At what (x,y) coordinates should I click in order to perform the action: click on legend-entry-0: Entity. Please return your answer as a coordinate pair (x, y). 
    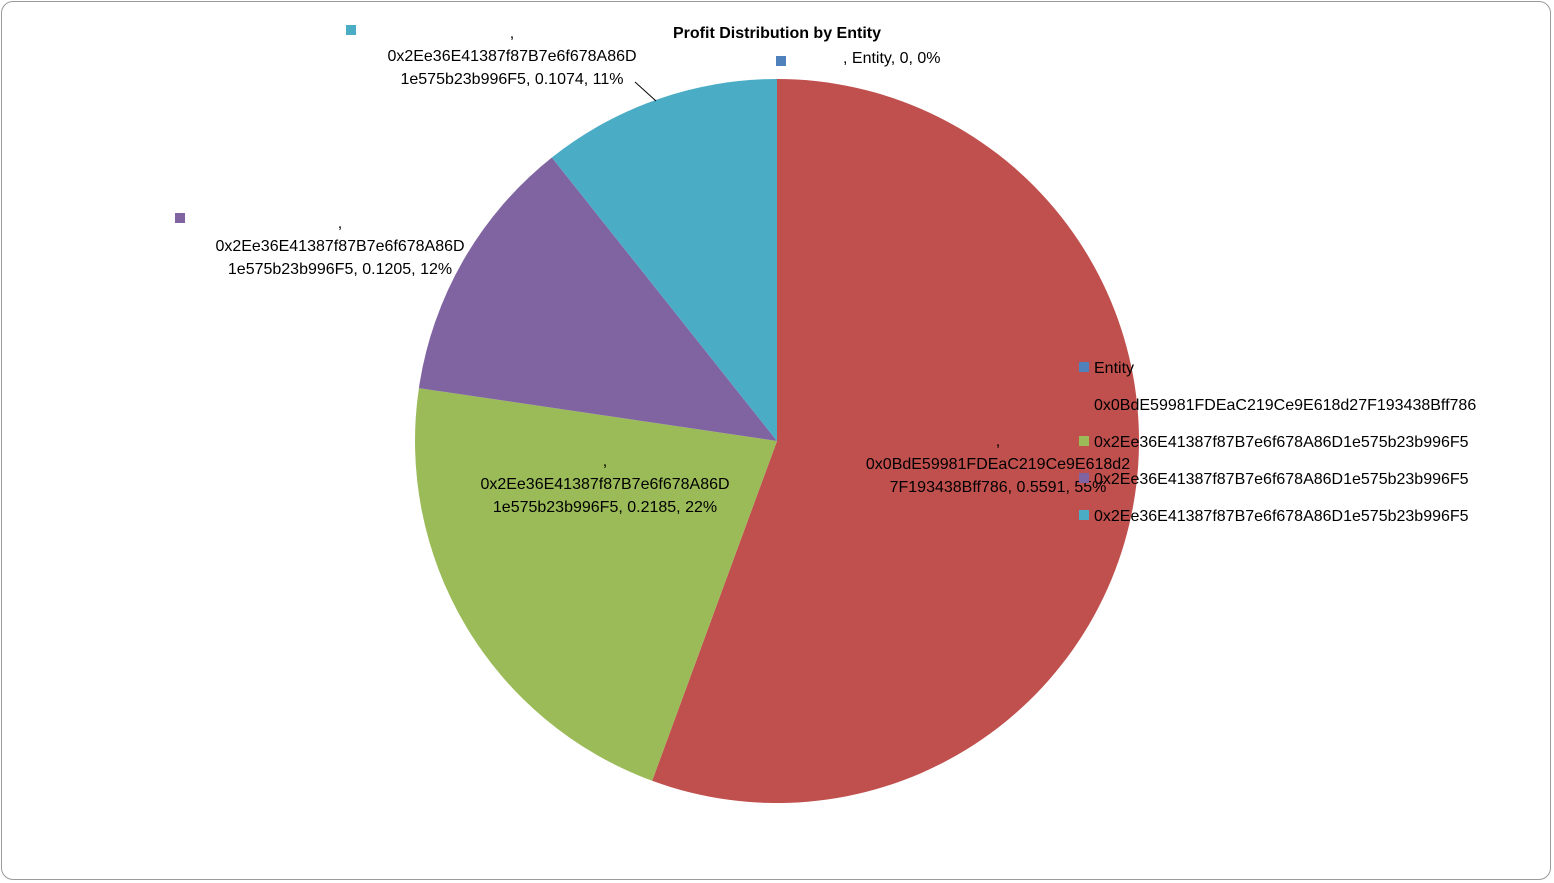
    Looking at the image, I should click on (1114, 368).